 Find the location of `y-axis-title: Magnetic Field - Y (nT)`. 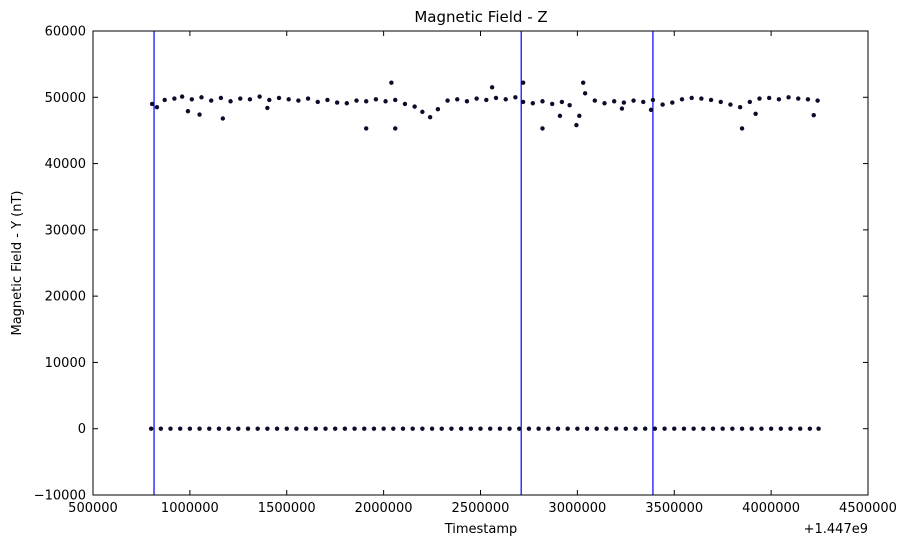

y-axis-title: Magnetic Field - Y (nT) is located at coordinates (17, 262).